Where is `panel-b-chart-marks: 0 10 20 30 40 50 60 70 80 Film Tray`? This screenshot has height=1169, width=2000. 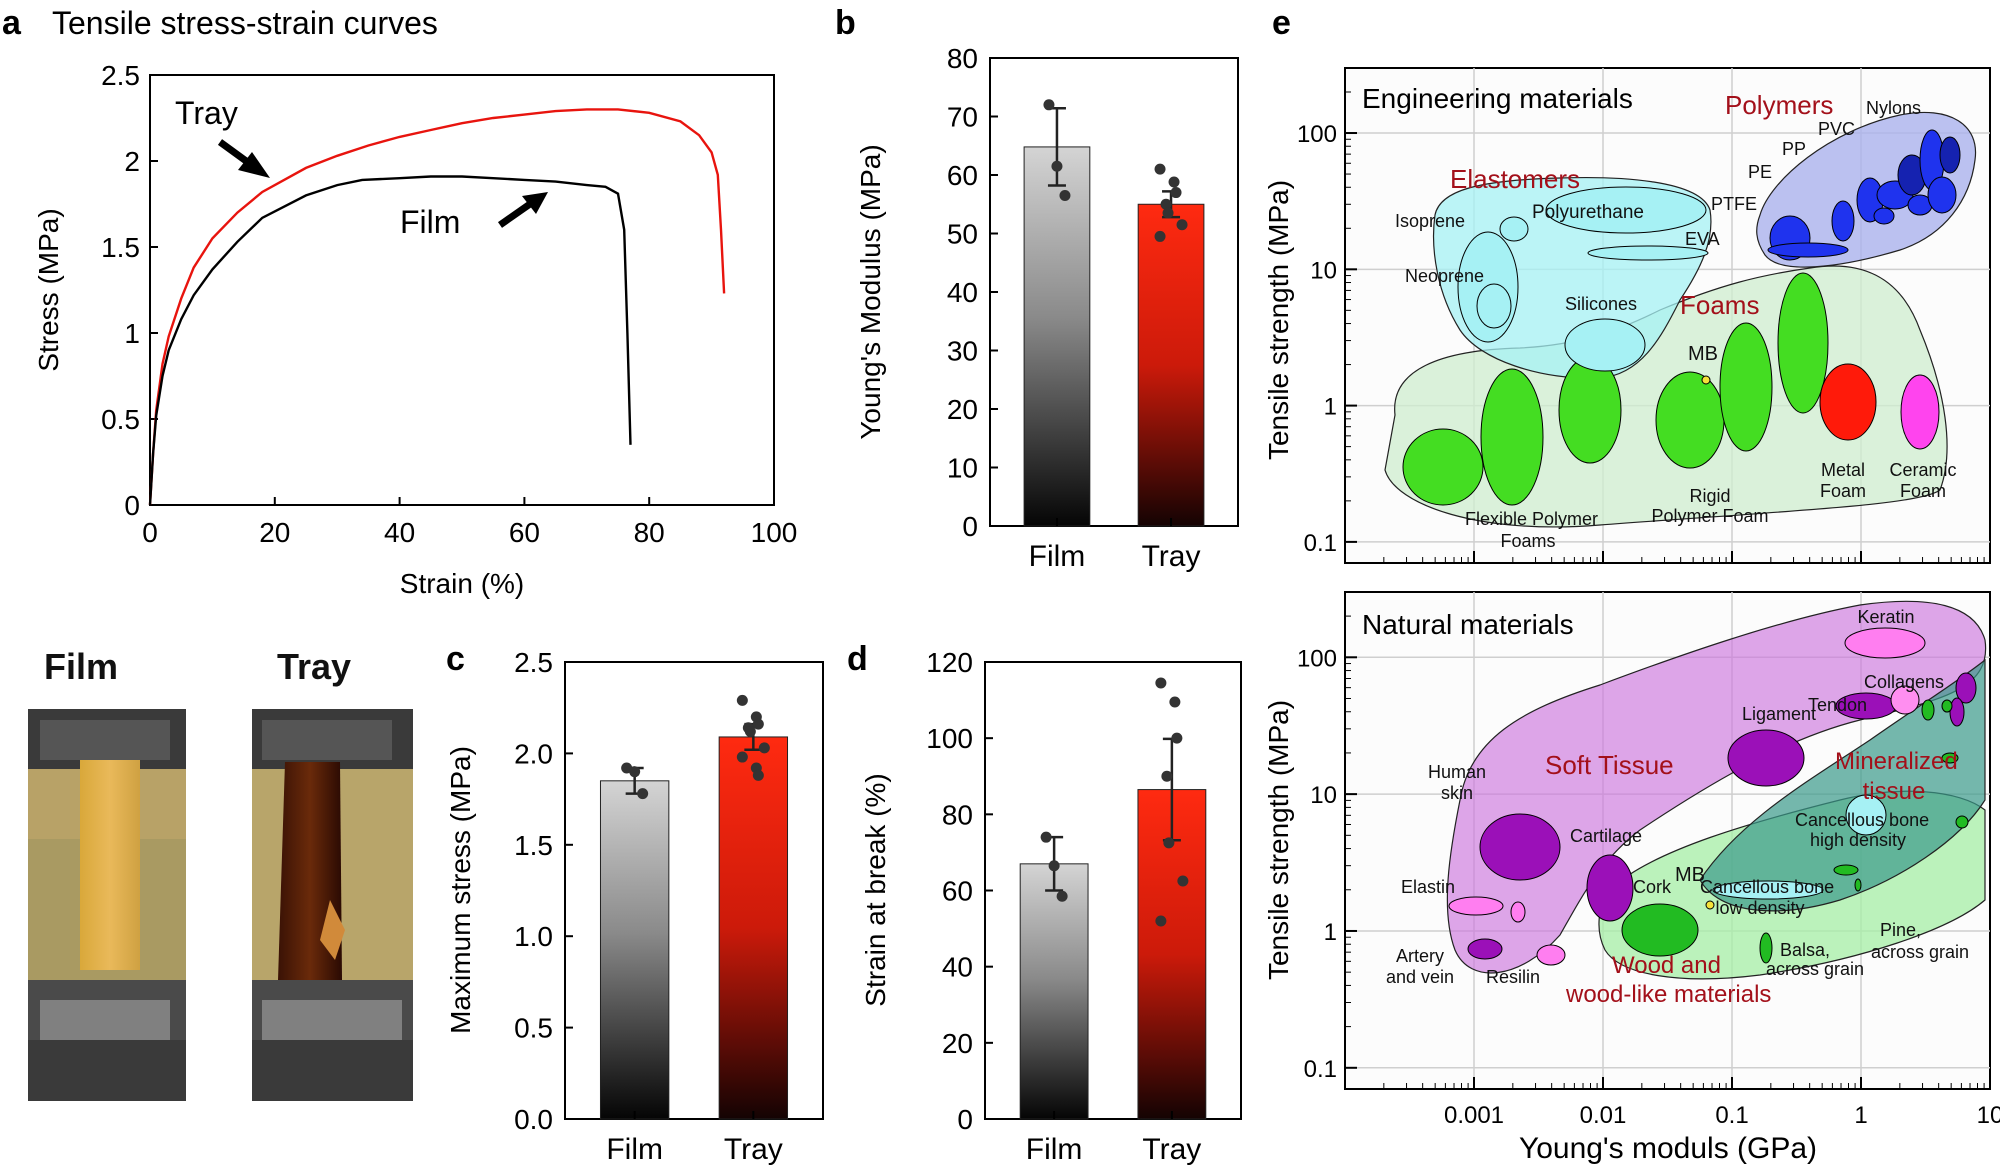 panel-b-chart-marks: 0 10 20 30 40 50 60 70 80 Film Tray is located at coordinates (1076, 308).